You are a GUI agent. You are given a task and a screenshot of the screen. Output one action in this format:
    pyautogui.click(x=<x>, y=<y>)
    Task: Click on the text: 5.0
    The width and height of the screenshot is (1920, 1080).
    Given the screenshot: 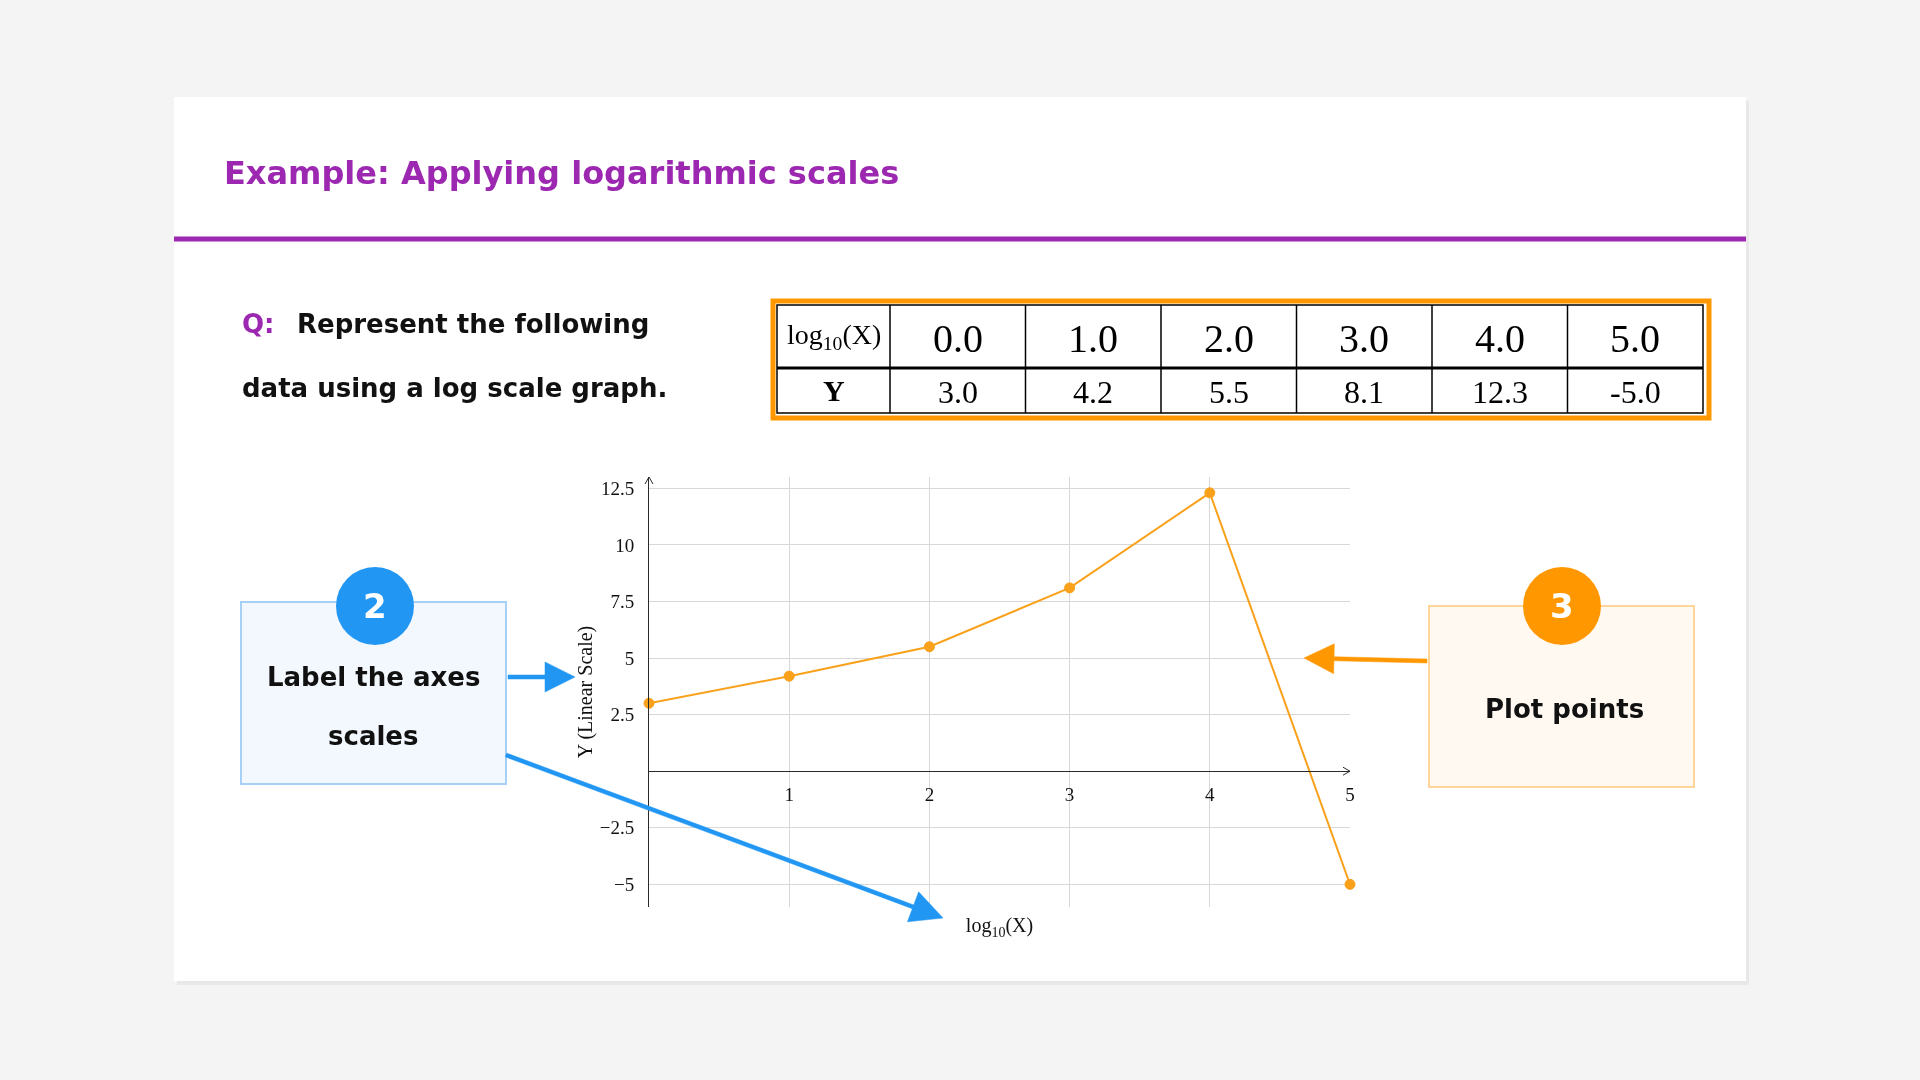 What is the action you would take?
    pyautogui.click(x=1635, y=338)
    